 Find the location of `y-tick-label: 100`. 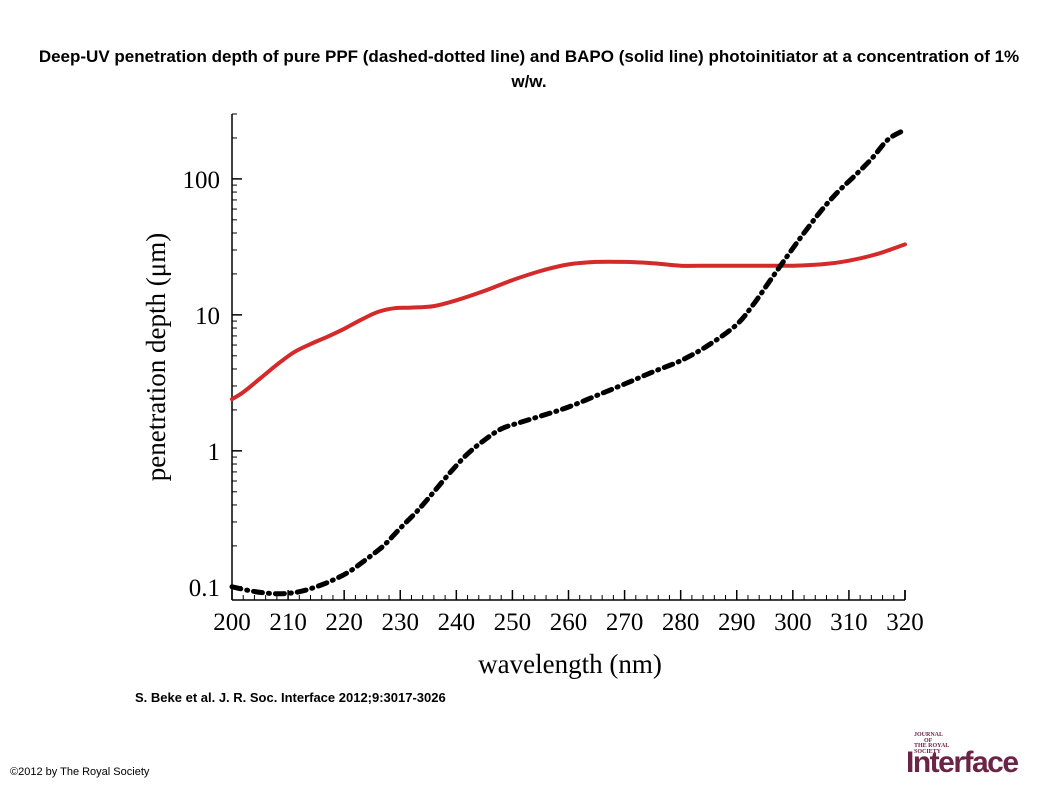

y-tick-label: 100 is located at coordinates (202, 180).